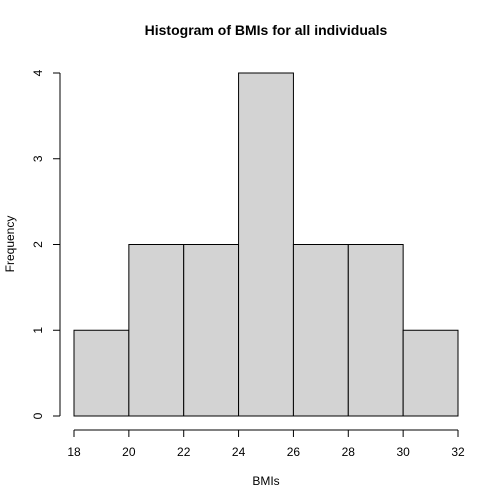 This screenshot has width=504, height=504. What do you see at coordinates (46, 244) in the screenshot?
I see `y-axis: 0 1 2 3 4` at bounding box center [46, 244].